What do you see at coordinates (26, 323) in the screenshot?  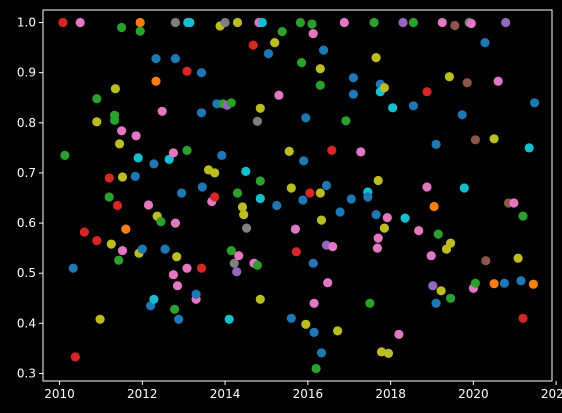 I see `y-tick-label: 0.4` at bounding box center [26, 323].